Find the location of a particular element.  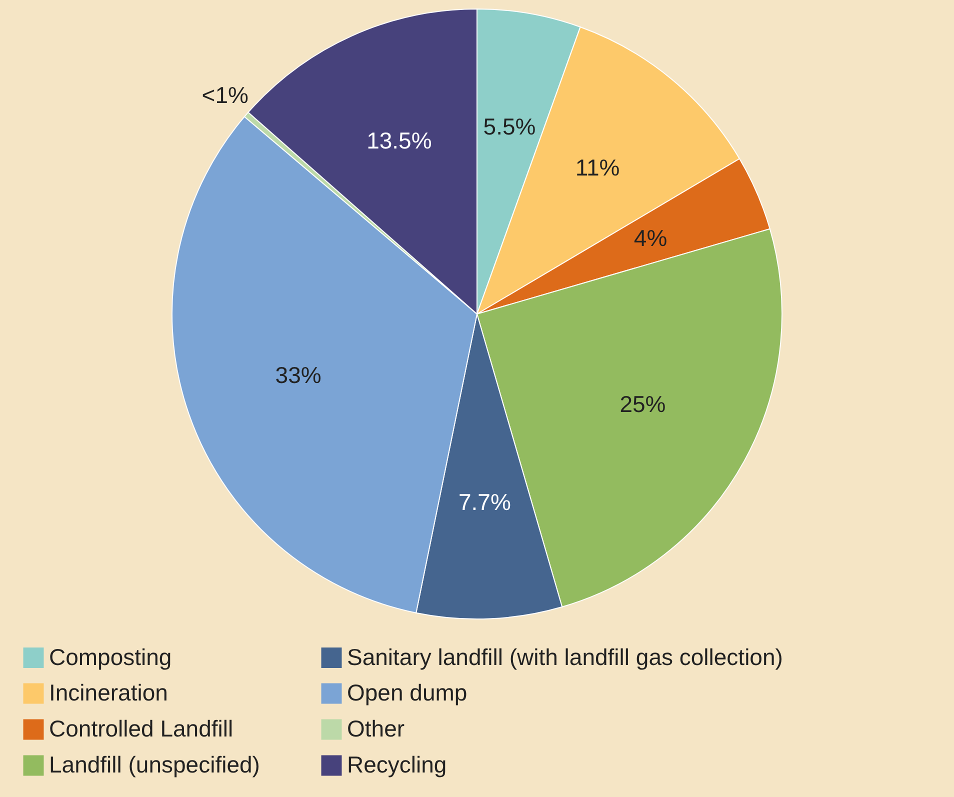

data-label: <1% is located at coordinates (225, 95).